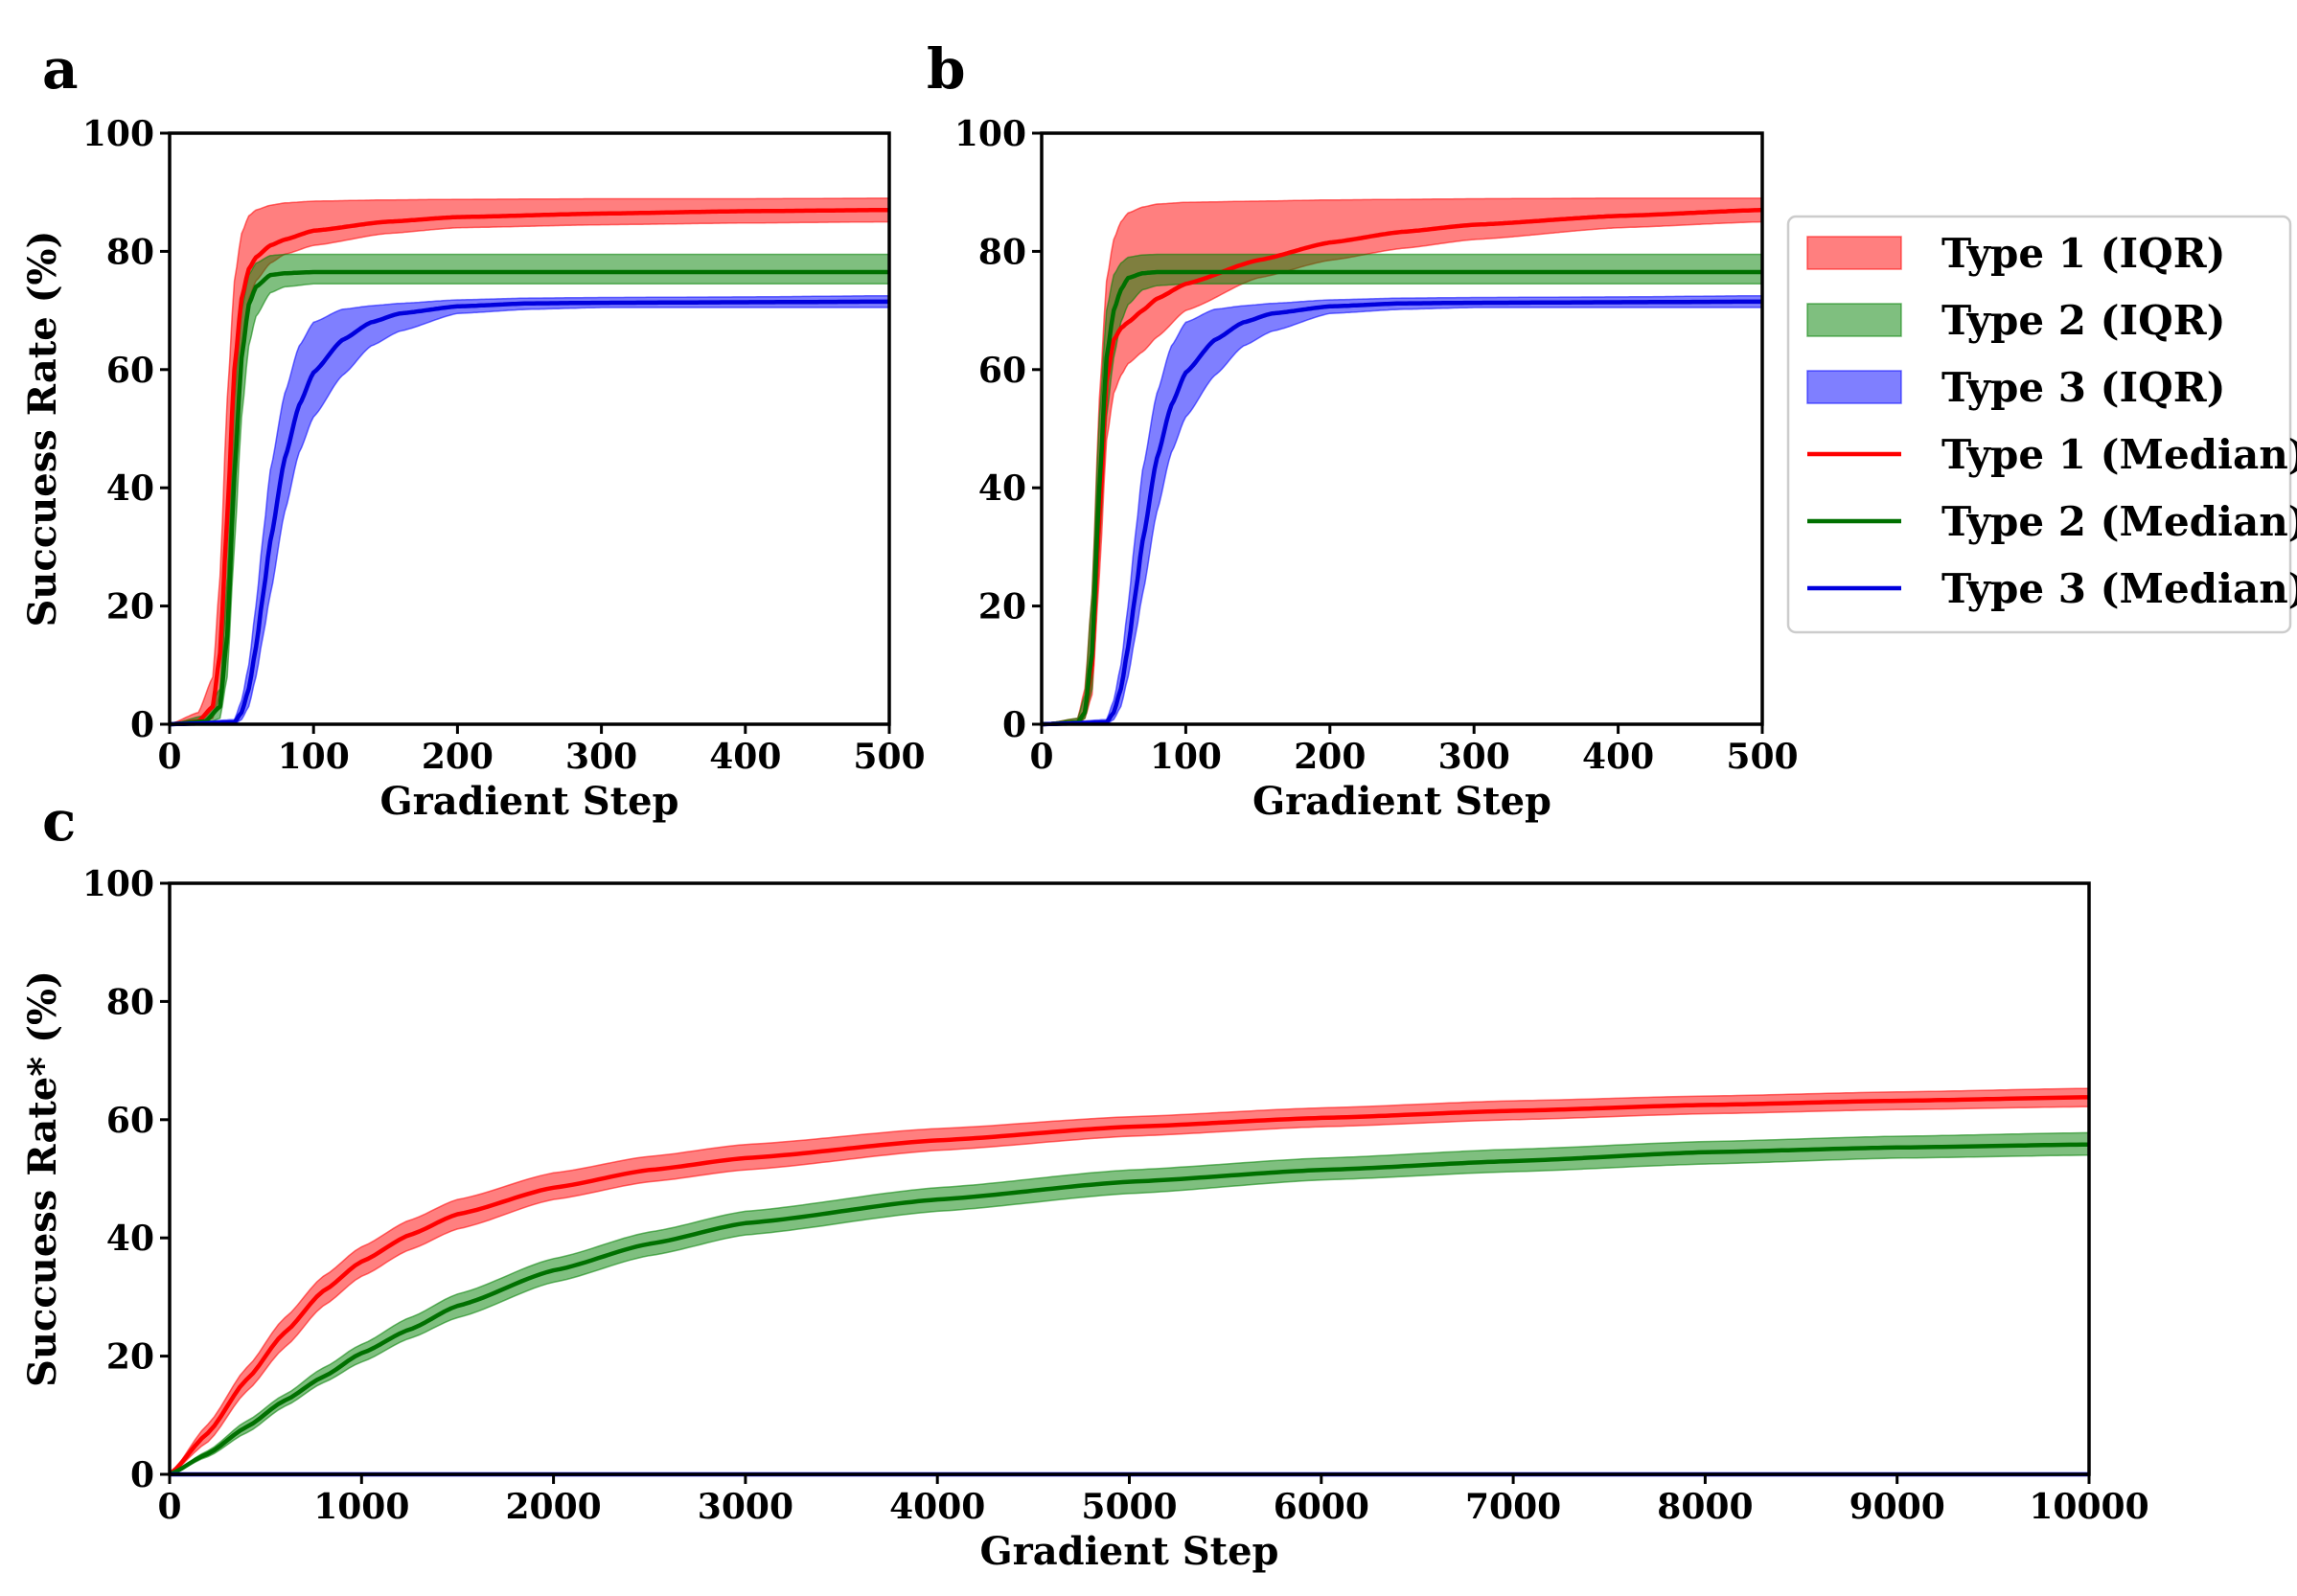  Describe the element at coordinates (2083, 387) in the screenshot. I see `legend-entry-label: Type 3 (IQR)` at that location.